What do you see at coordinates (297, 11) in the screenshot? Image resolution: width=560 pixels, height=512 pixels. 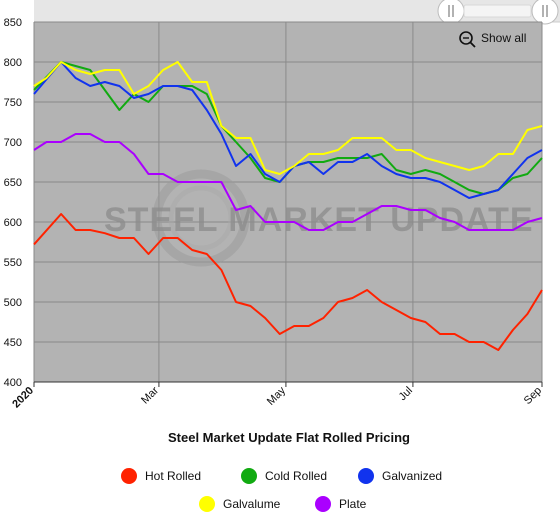 I see `navigator-strip` at bounding box center [297, 11].